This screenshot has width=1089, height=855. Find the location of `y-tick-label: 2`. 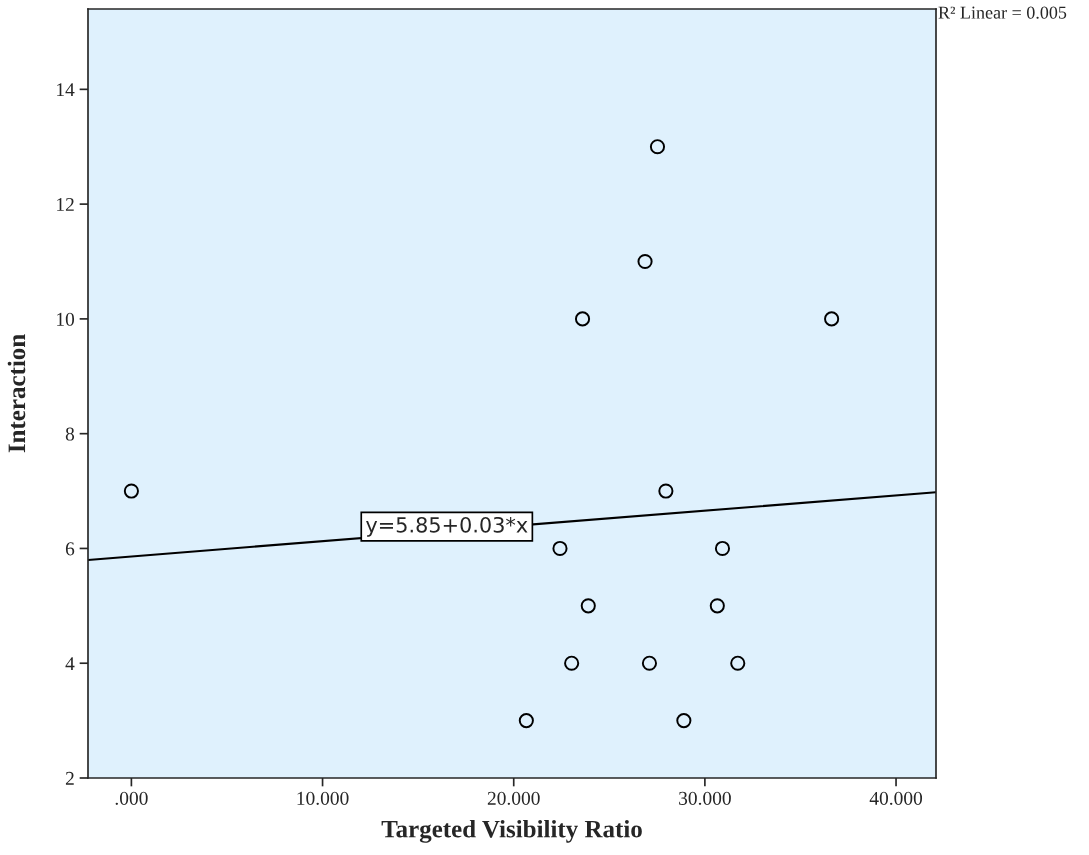

y-tick-label: 2 is located at coordinates (69, 778).